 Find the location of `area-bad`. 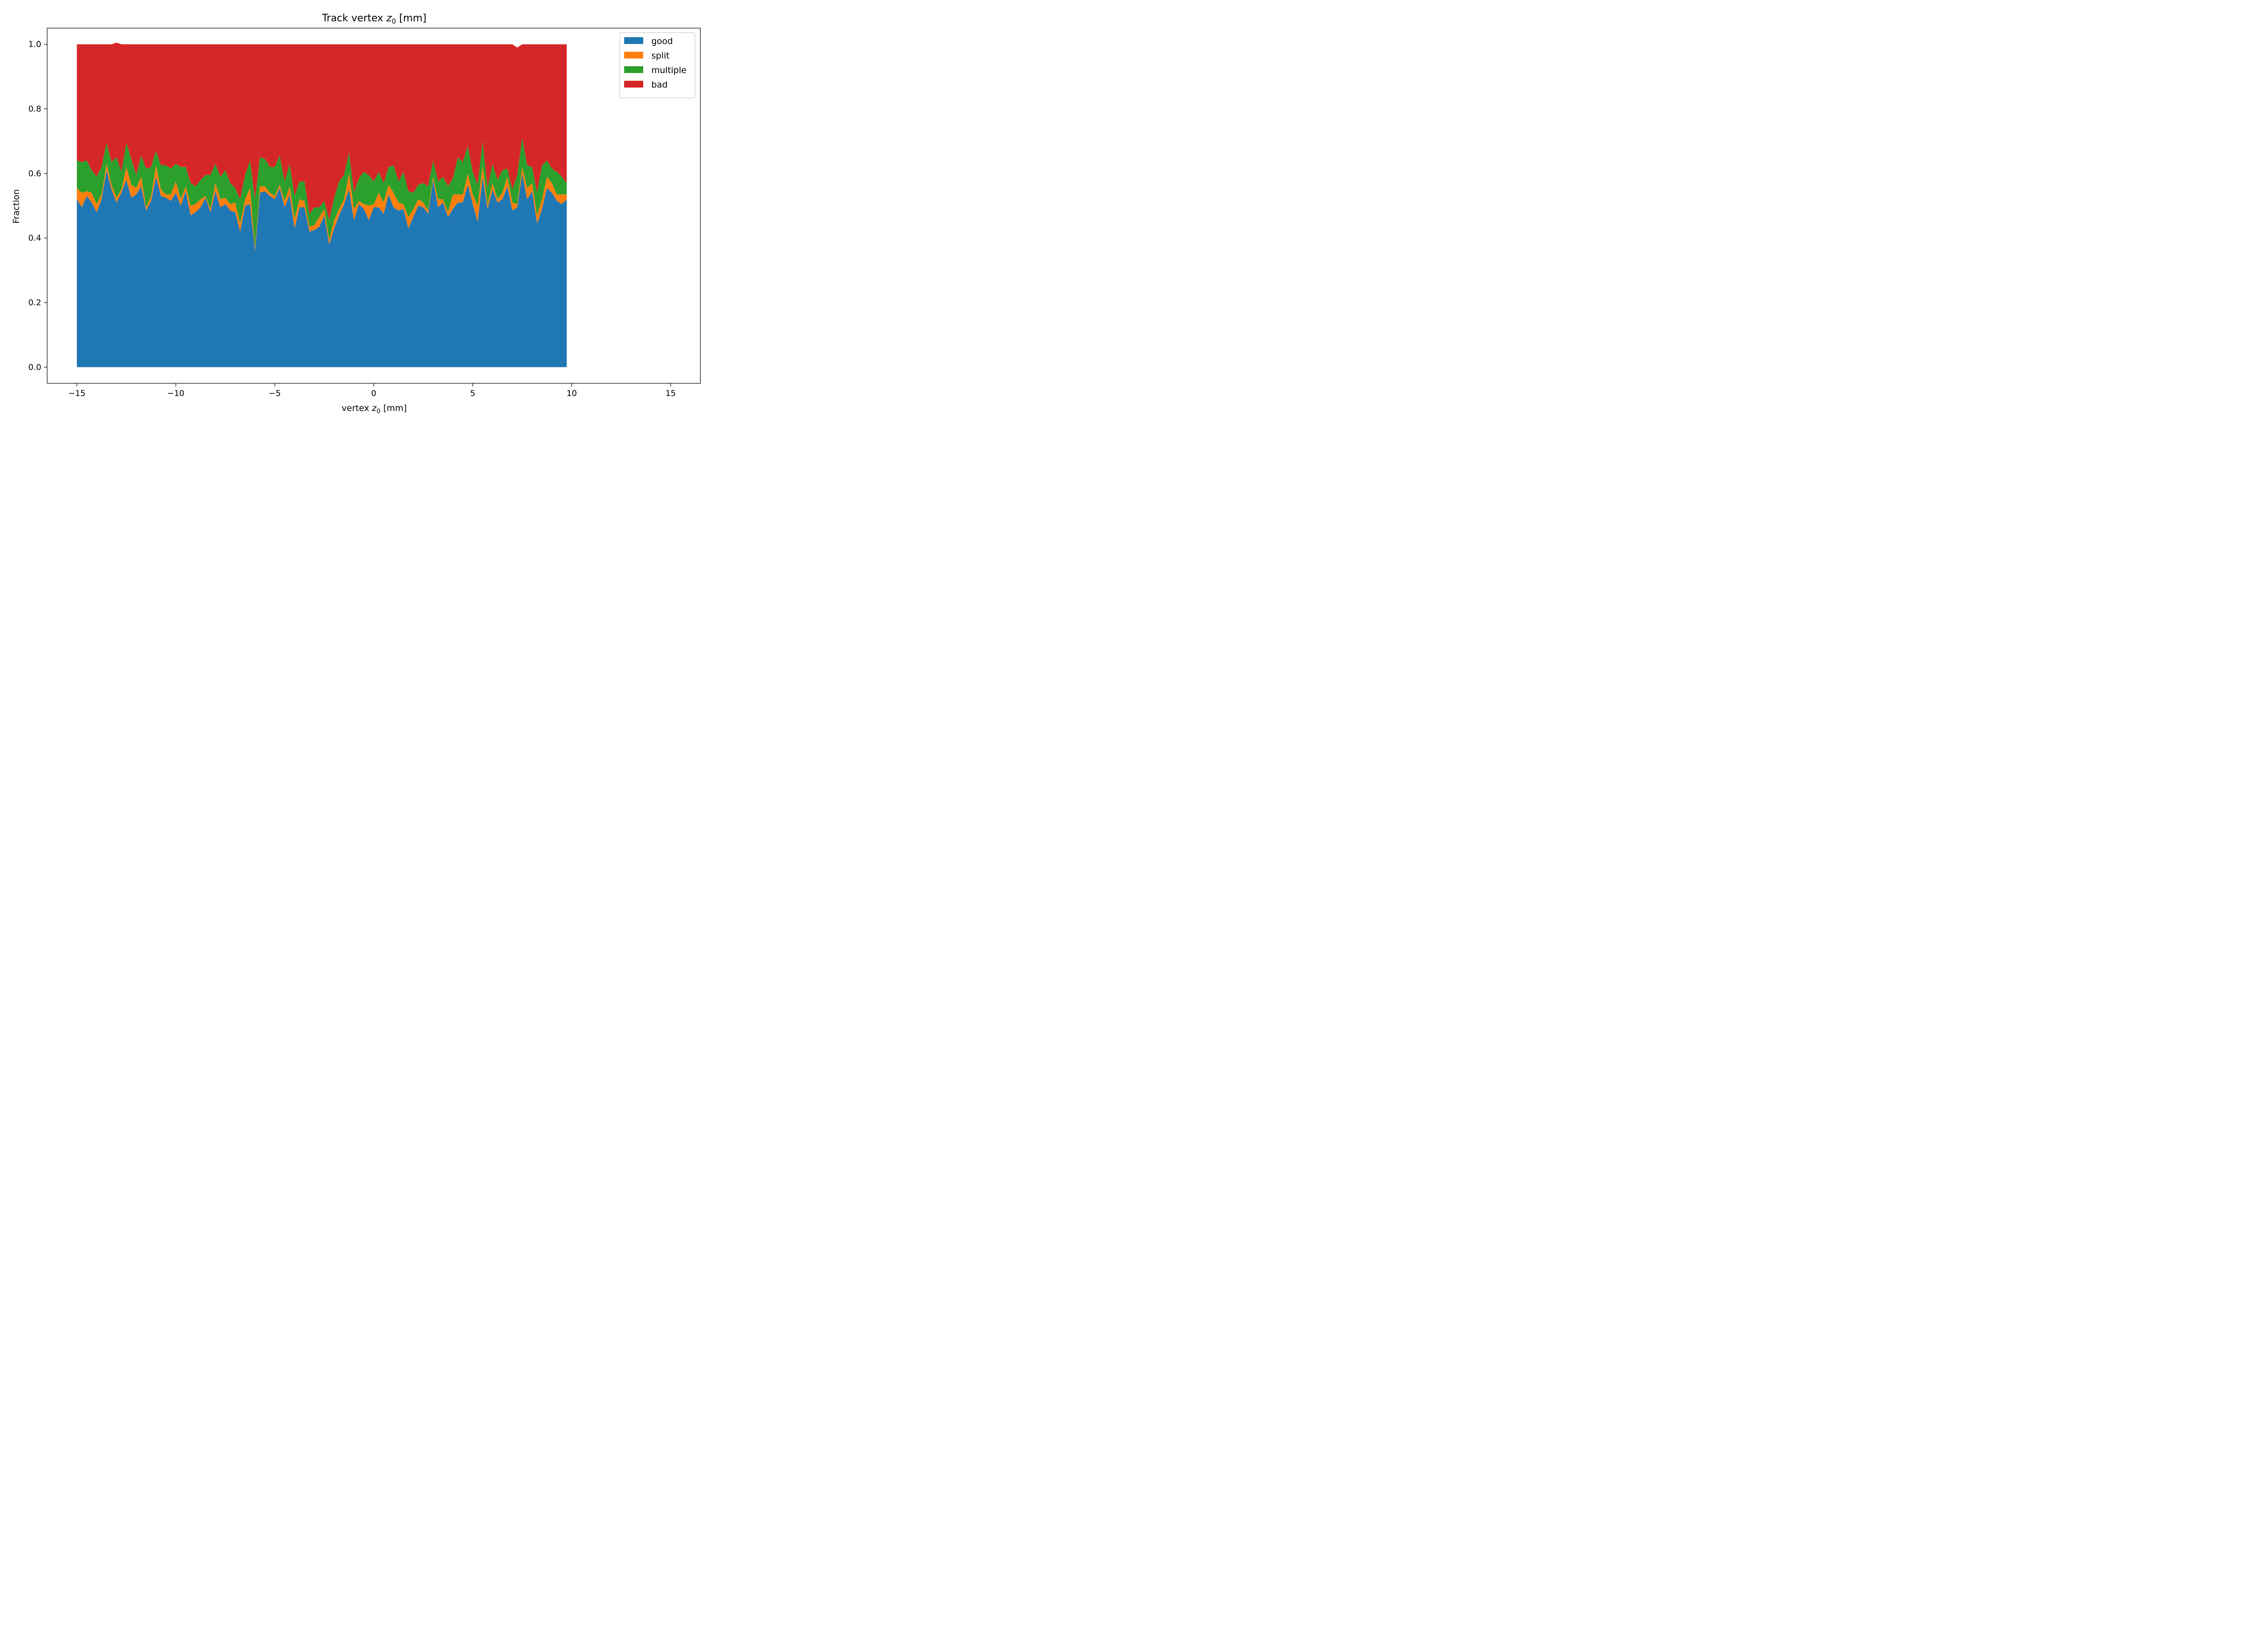

area-bad is located at coordinates (322, 131).